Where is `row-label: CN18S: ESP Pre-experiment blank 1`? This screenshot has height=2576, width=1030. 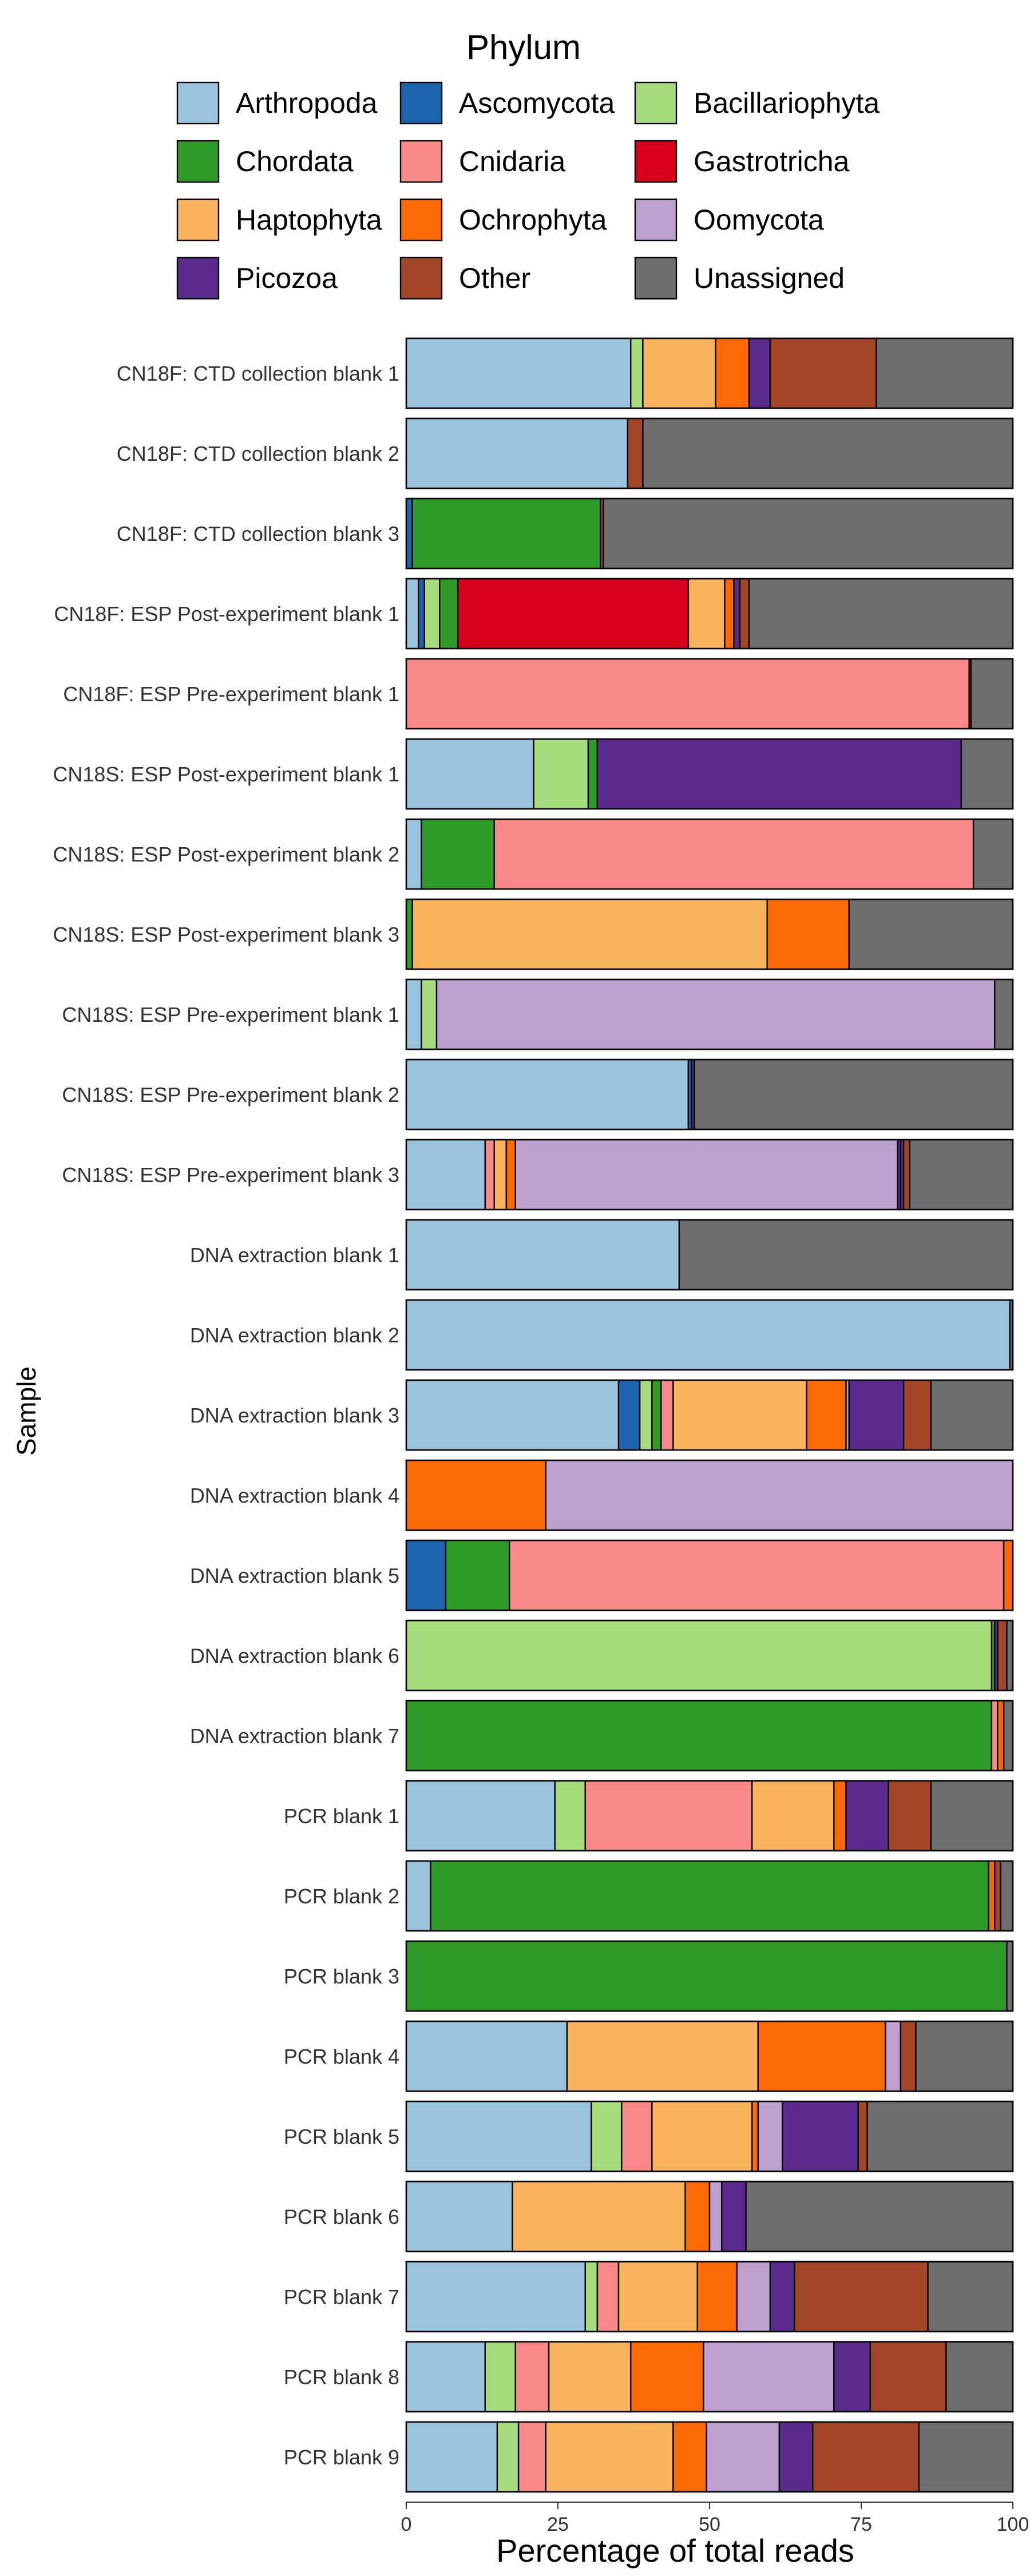
row-label: CN18S: ESP Pre-experiment blank 1 is located at coordinates (230, 1014).